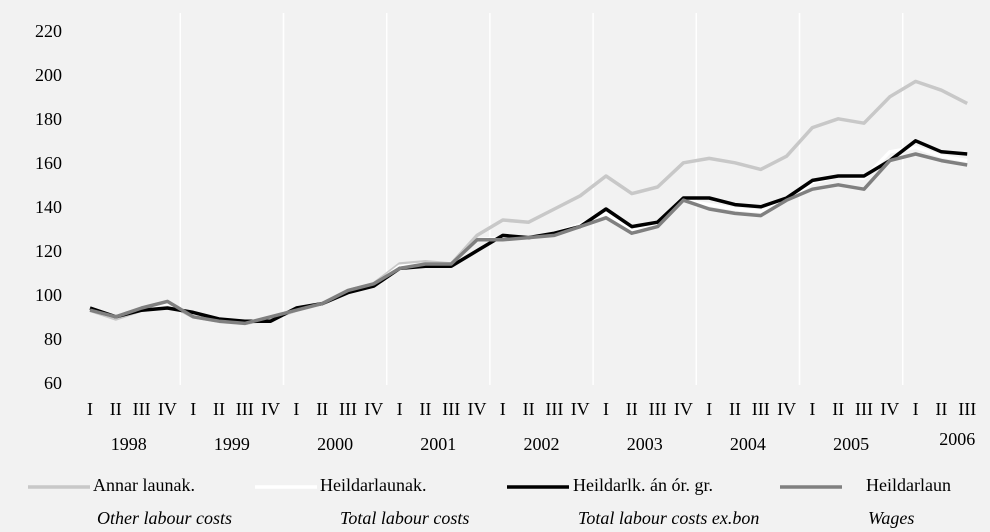 This screenshot has width=990, height=532. What do you see at coordinates (48, 119) in the screenshot?
I see `y-tick-label: 180` at bounding box center [48, 119].